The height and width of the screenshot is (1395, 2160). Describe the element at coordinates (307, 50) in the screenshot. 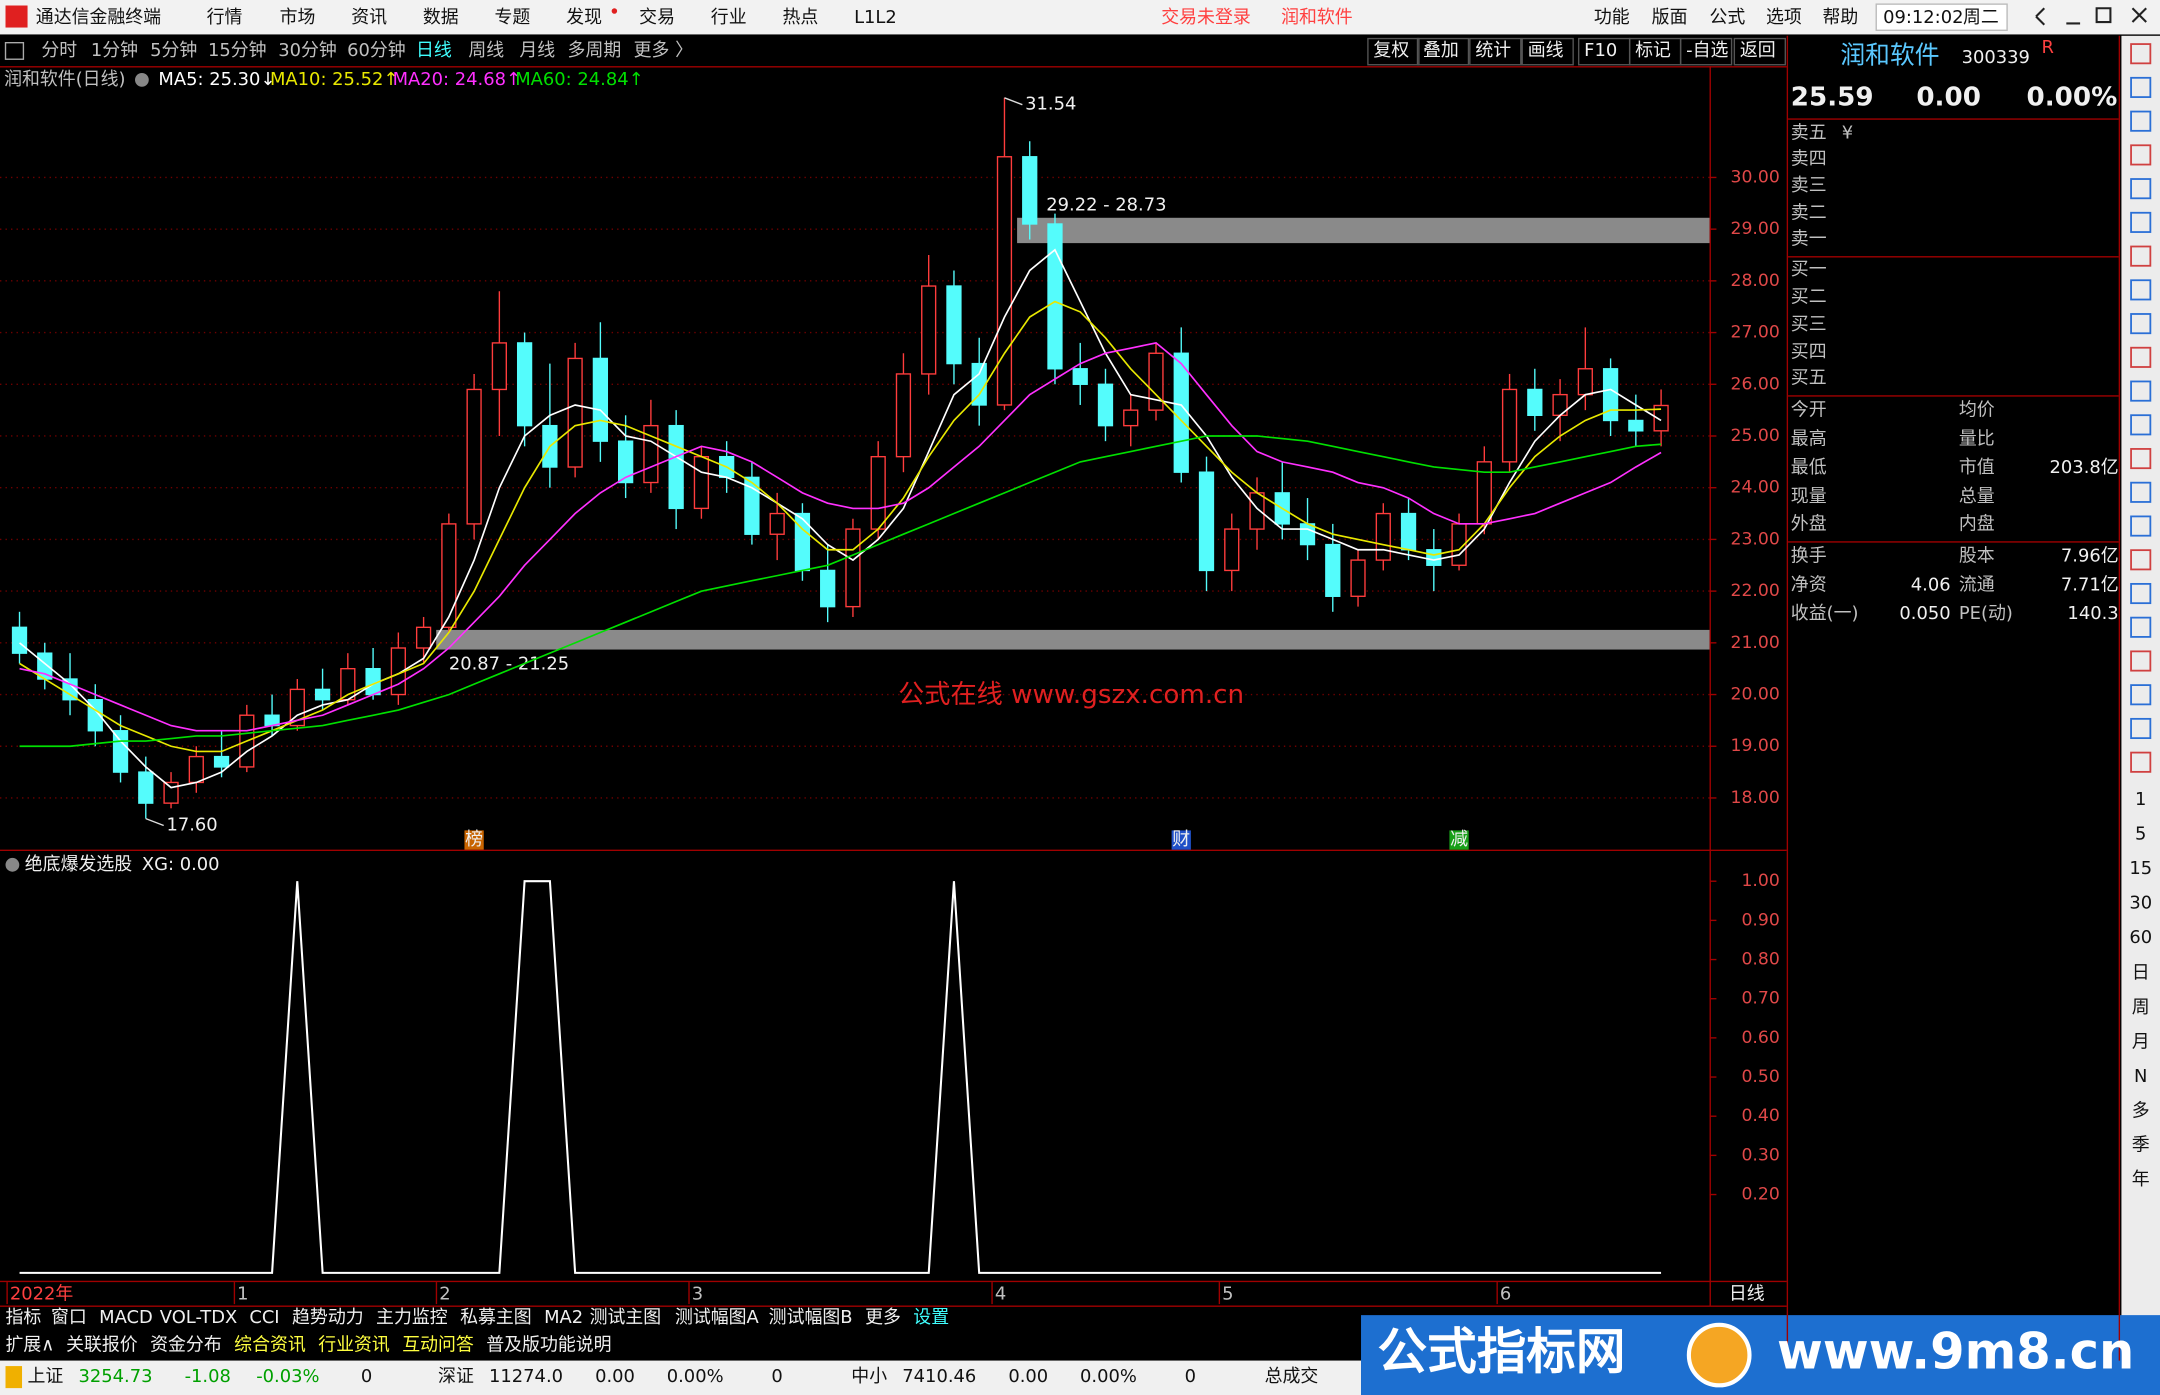

I see `period-button: 30分钟` at that location.